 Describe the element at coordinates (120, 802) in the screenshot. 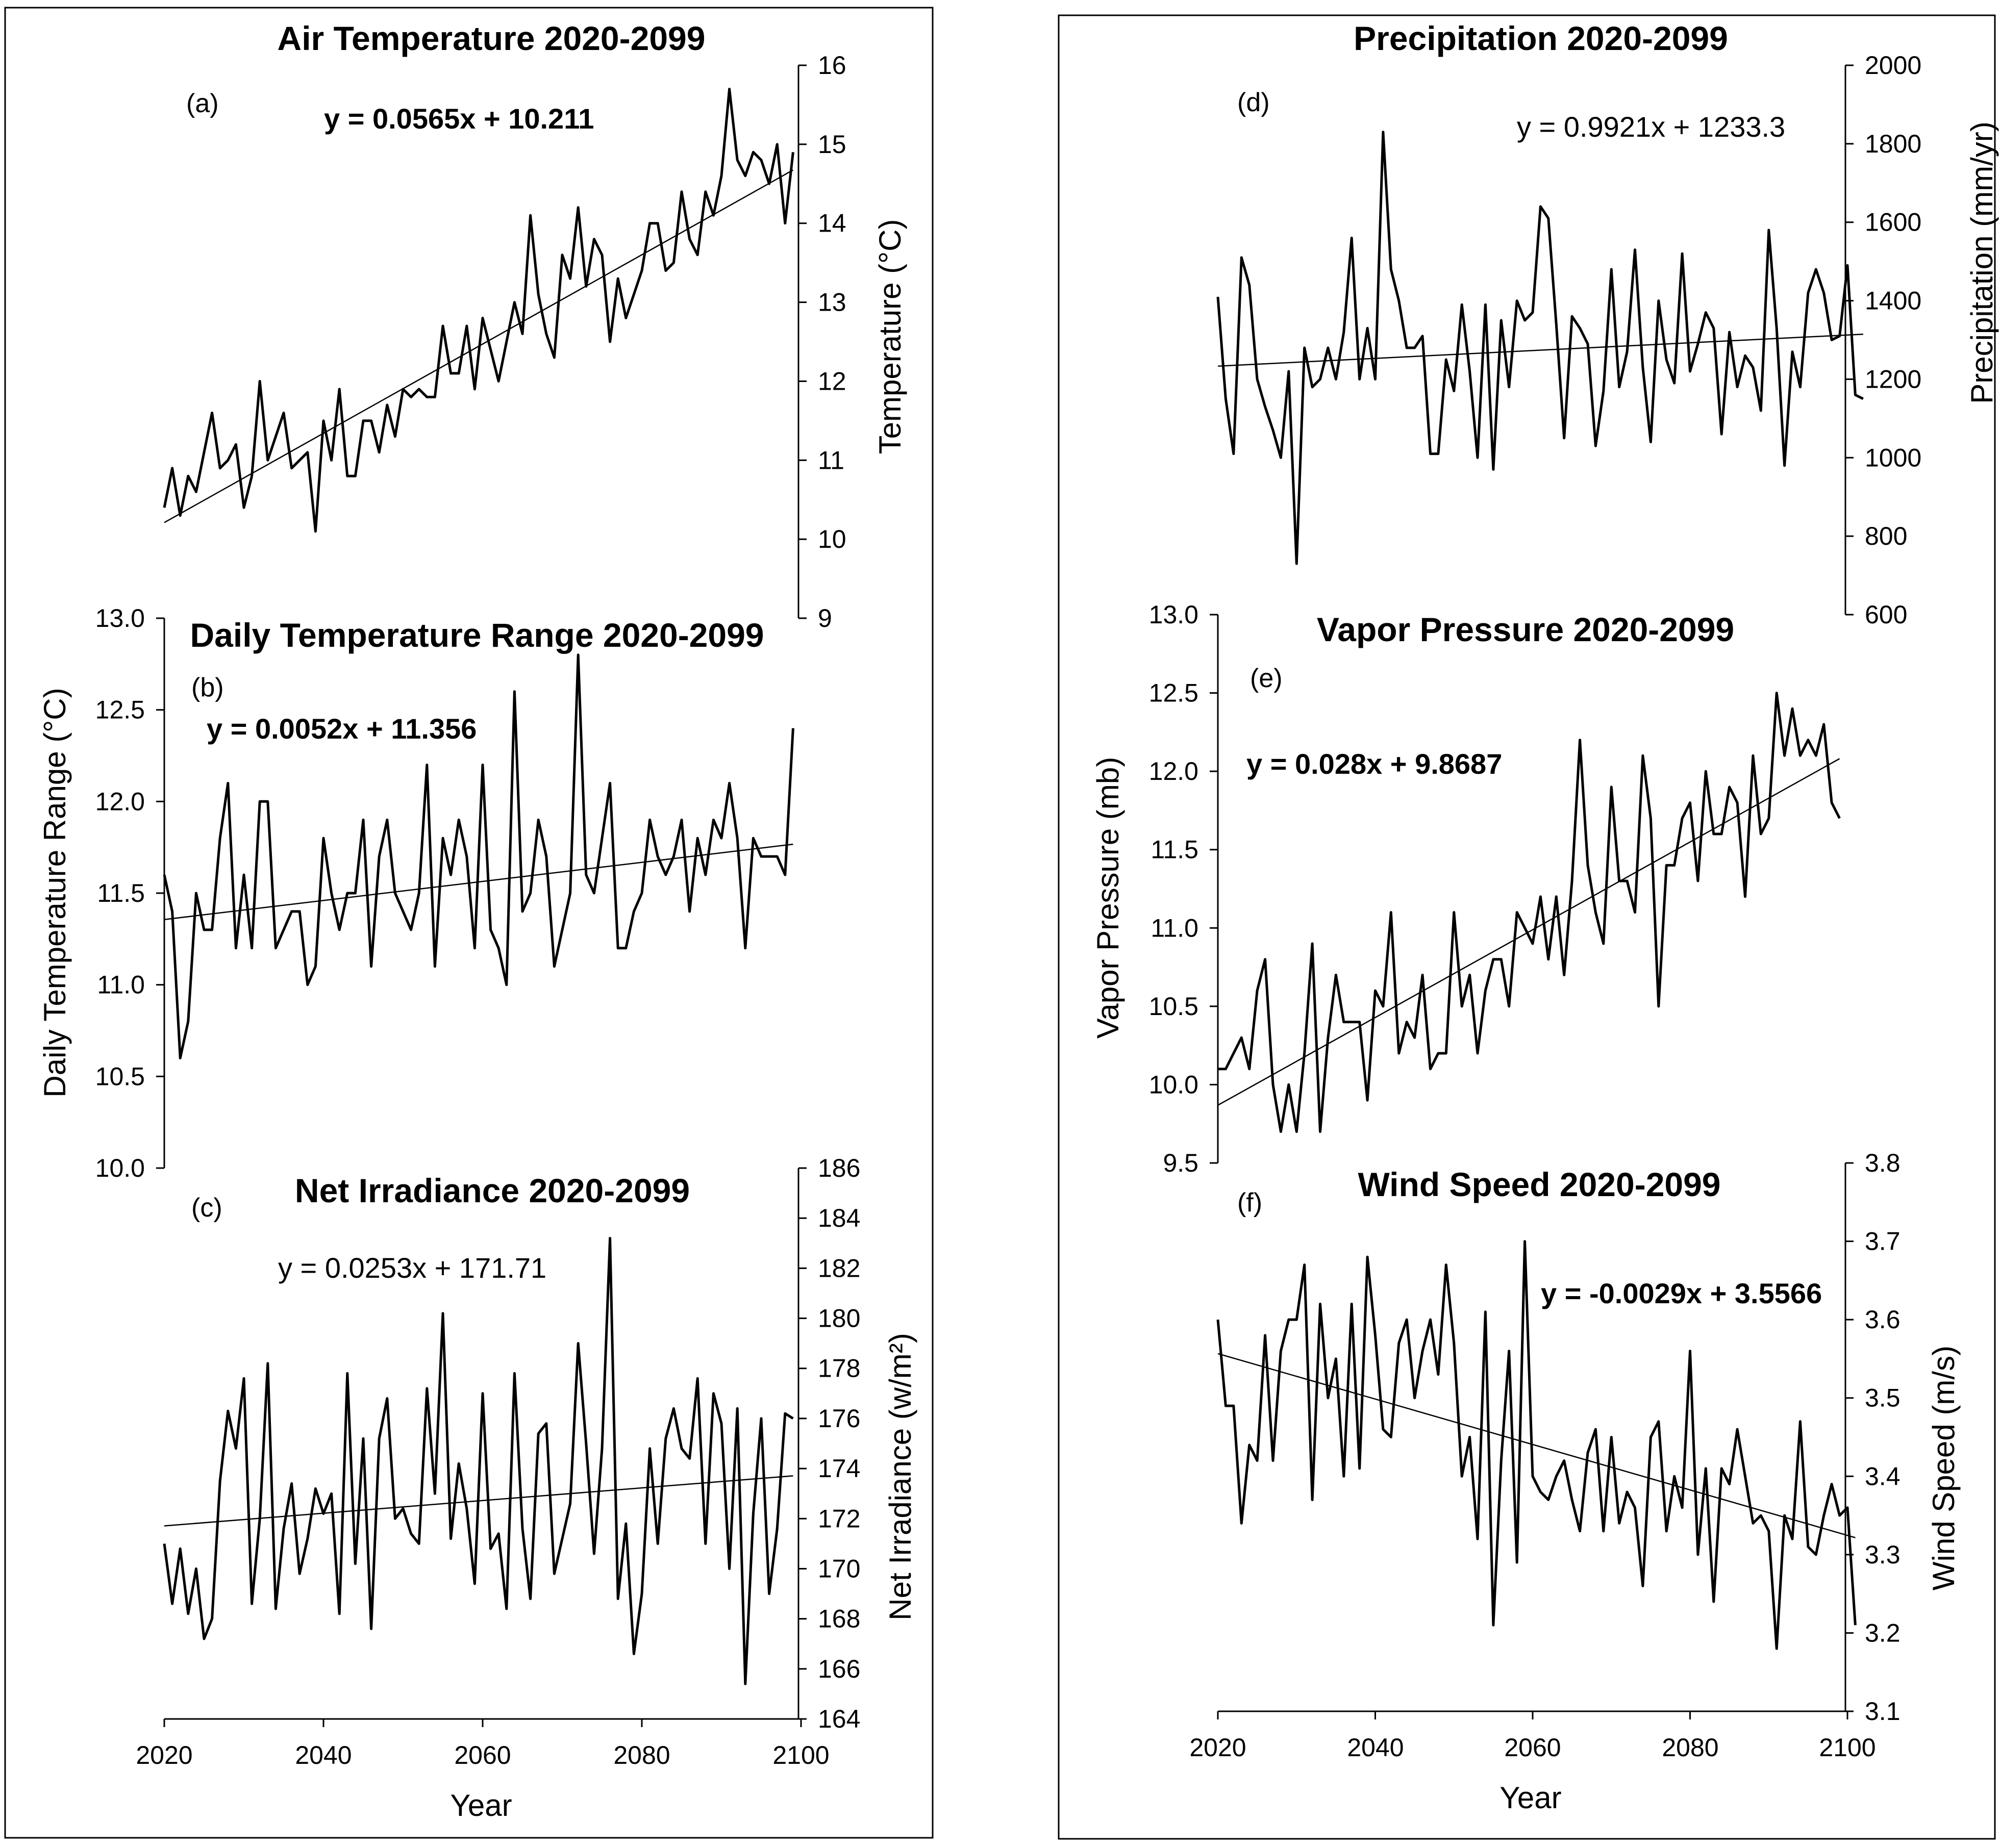

I see `panel-b-y-tick-label: 12.0` at that location.